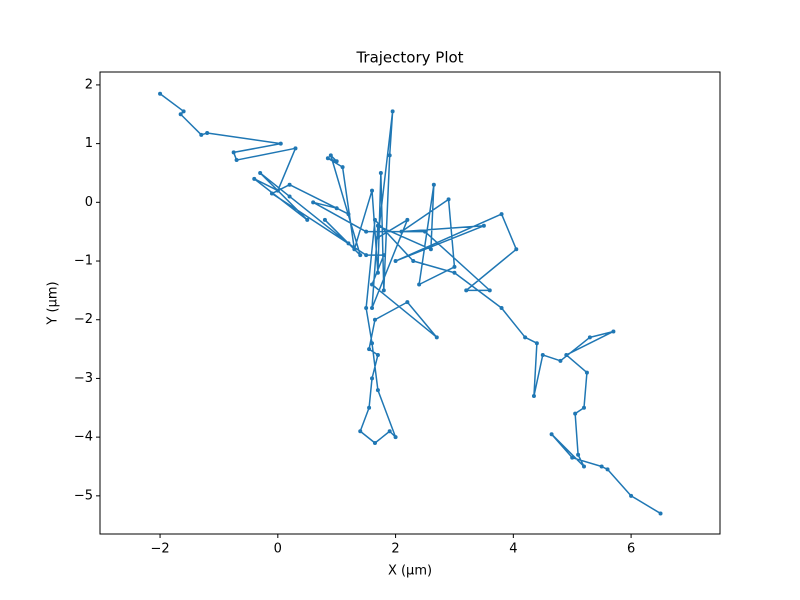 This screenshot has width=800, height=600. Describe the element at coordinates (410, 571) in the screenshot. I see `x-axis-label: X (μm)` at that location.